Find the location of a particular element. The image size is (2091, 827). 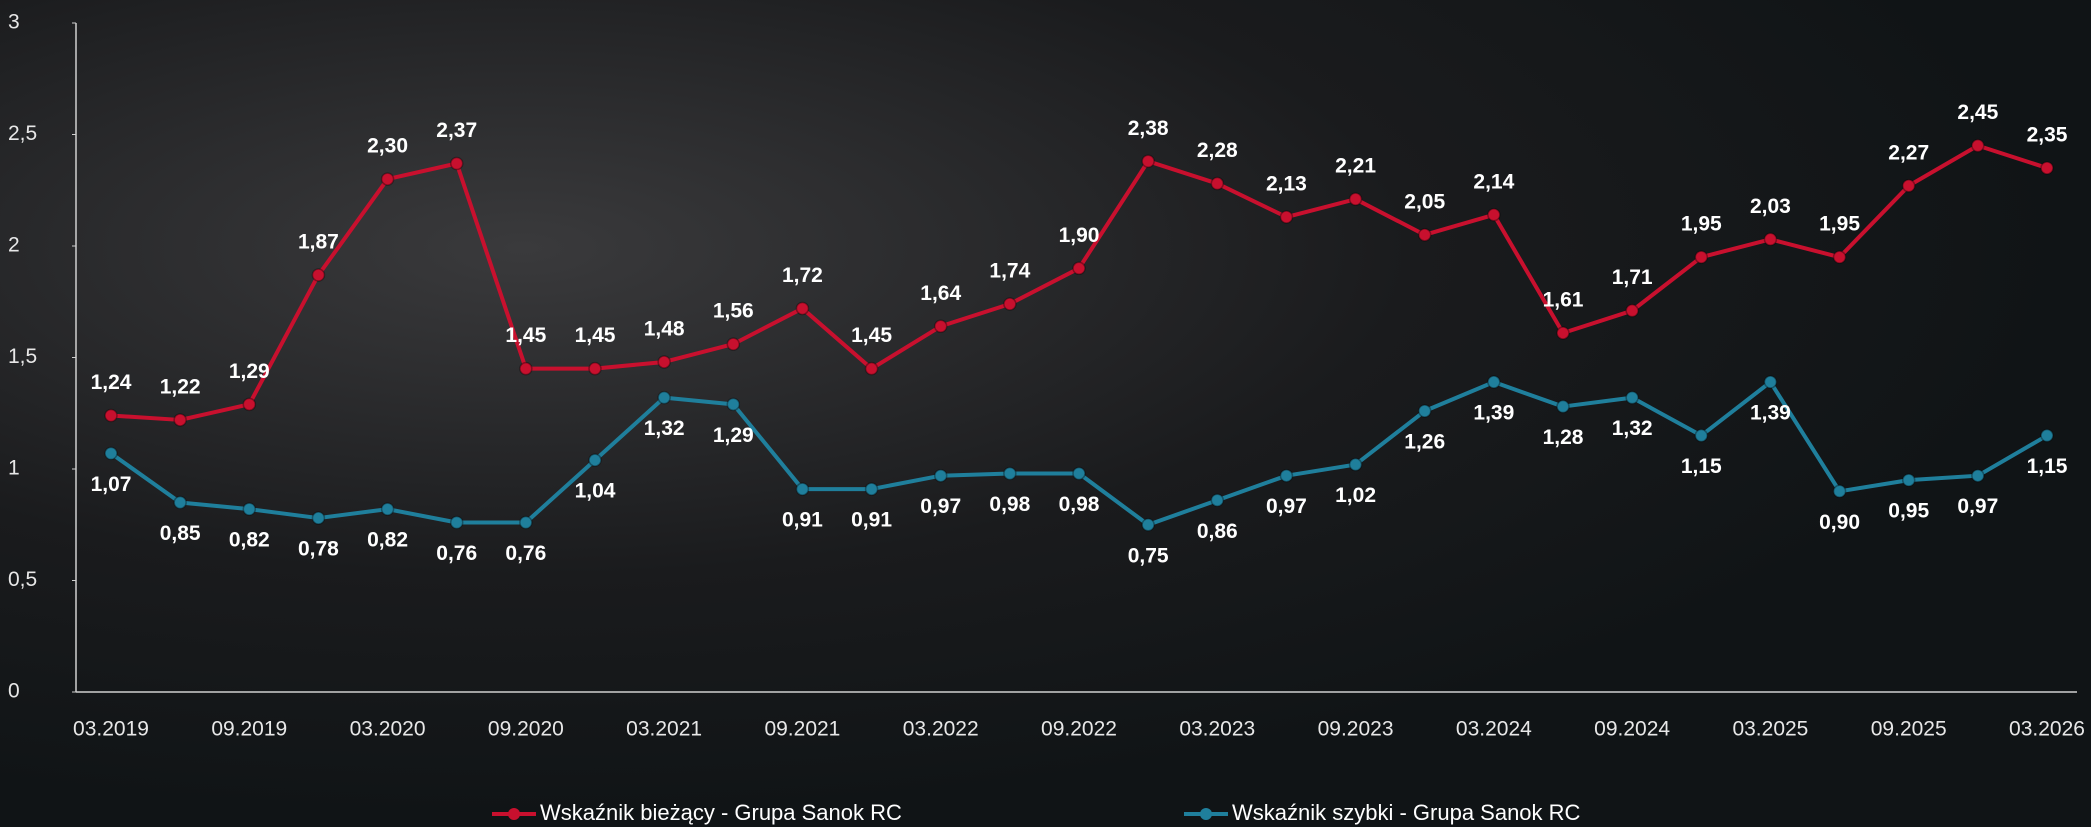

data-label: 0,95 is located at coordinates (1908, 511).